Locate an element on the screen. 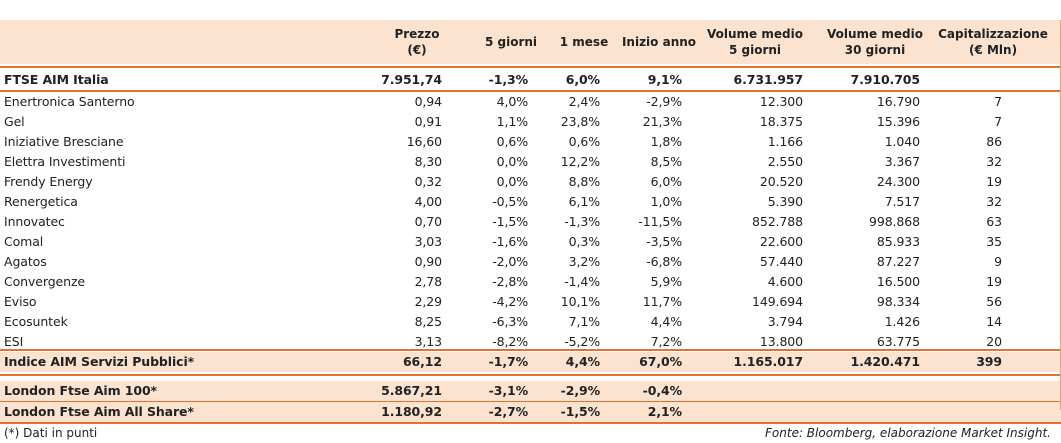 The image size is (1061, 443). row-name: Gel is located at coordinates (14, 121).